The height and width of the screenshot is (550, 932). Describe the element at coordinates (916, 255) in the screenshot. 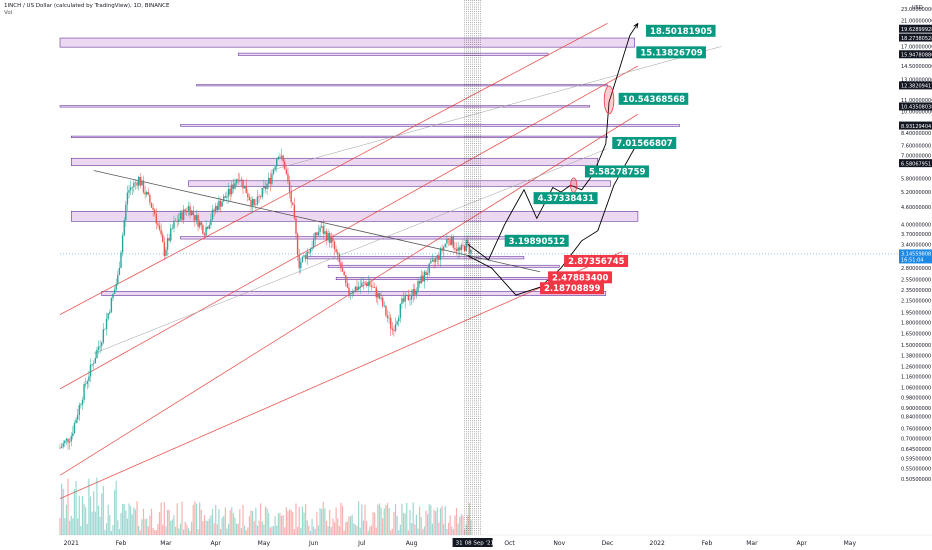

I see `current-price-value: 3.14559808` at that location.